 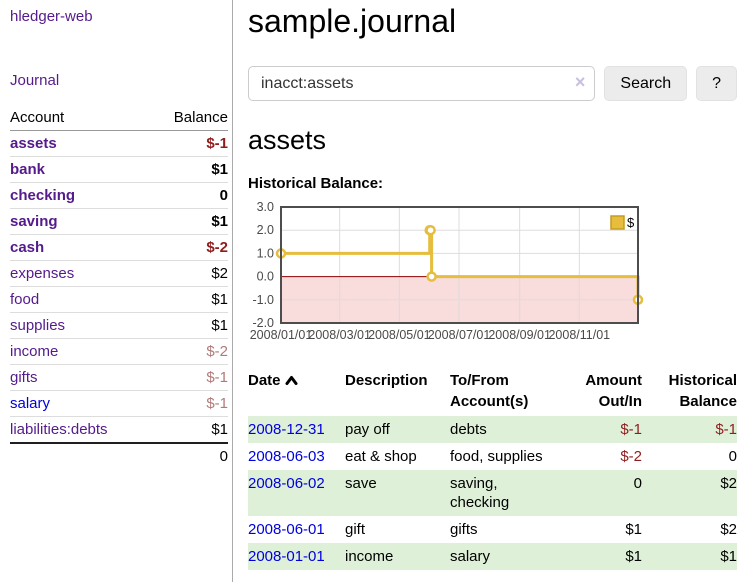 I want to click on register-header-date-label: Date, so click(x=264, y=380).